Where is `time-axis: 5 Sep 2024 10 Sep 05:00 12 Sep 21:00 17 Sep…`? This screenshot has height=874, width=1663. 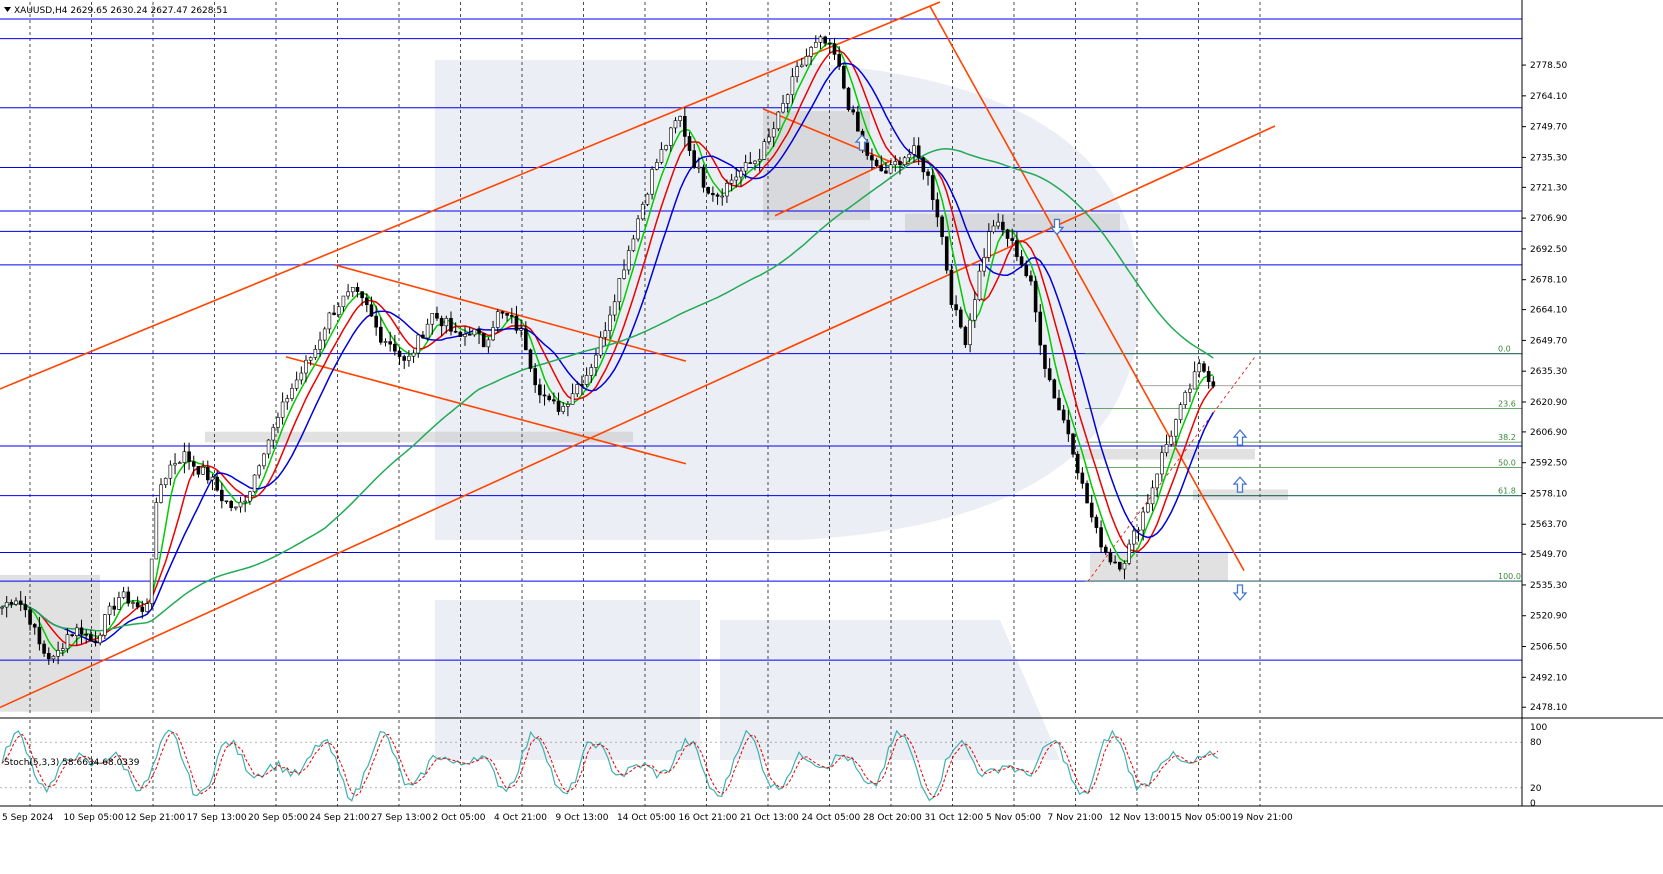
time-axis: 5 Sep 2024 10 Sep 05:00 12 Sep 21:00 17 Sep… is located at coordinates (647, 818).